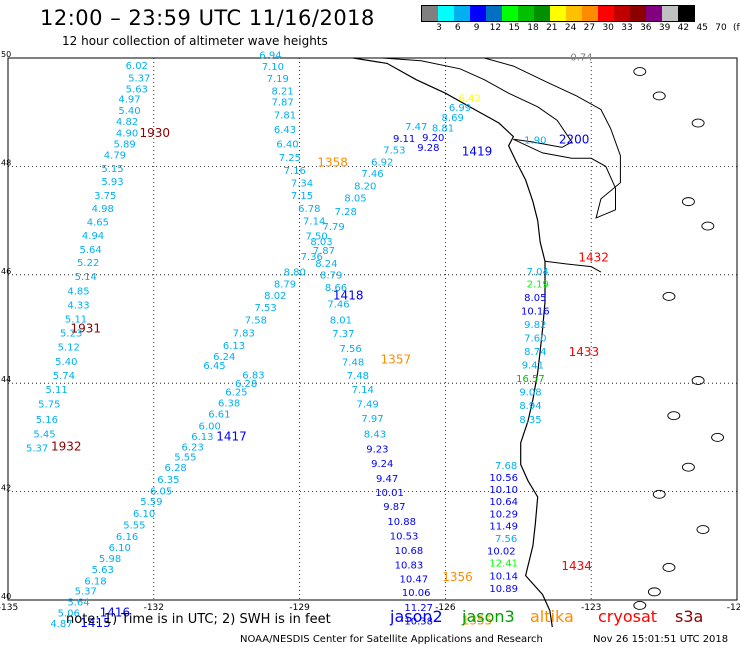 The height and width of the screenshot is (650, 740). What do you see at coordinates (176, 468) in the screenshot?
I see `swh-value: 6.28` at bounding box center [176, 468].